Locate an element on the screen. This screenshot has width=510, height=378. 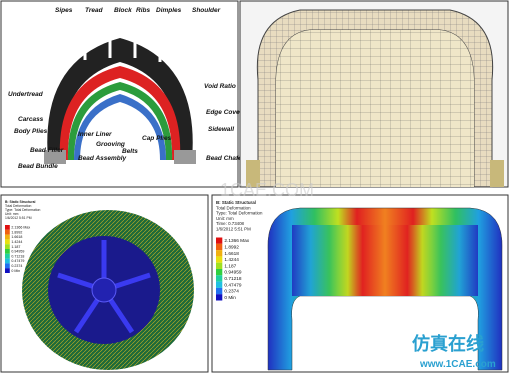
label: Sipes is located at coordinates (64, 10).